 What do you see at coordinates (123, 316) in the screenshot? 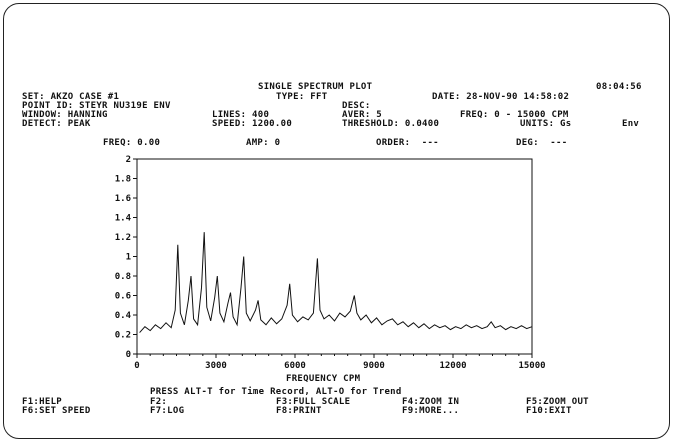
I see `y-tick-label: 0.4` at bounding box center [123, 316].